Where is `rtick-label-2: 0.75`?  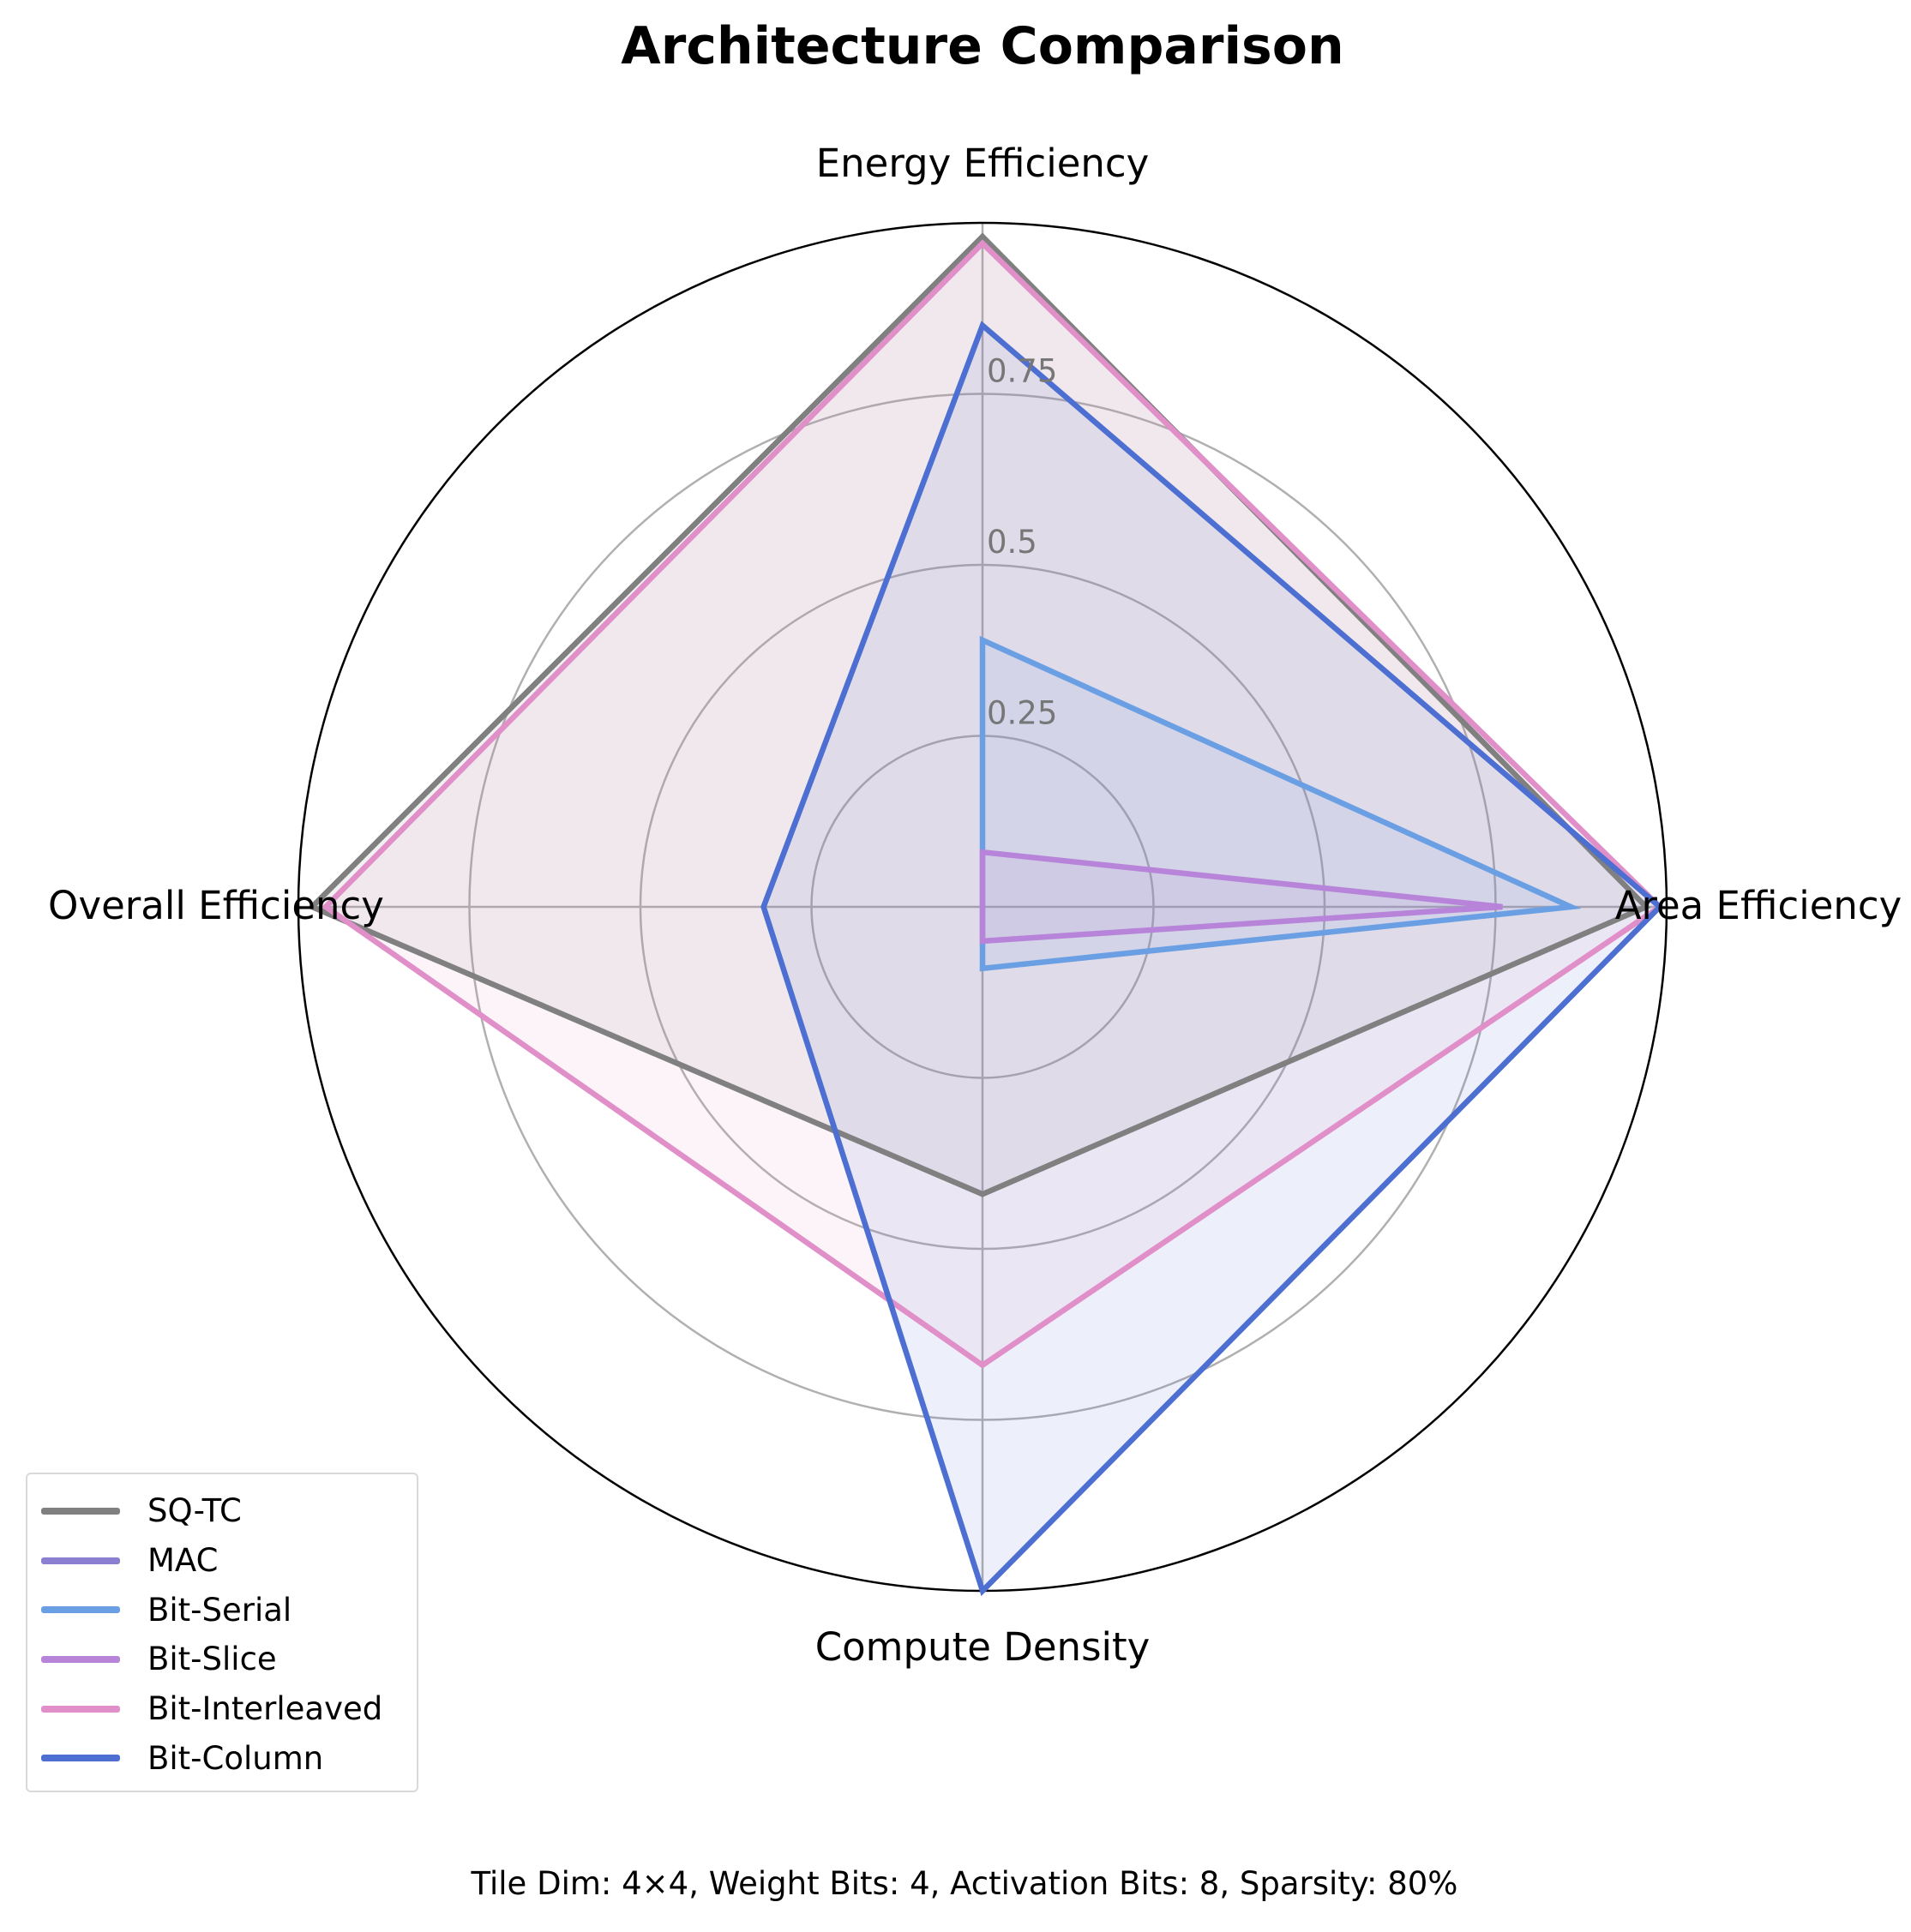 rtick-label-2: 0.75 is located at coordinates (1022, 371).